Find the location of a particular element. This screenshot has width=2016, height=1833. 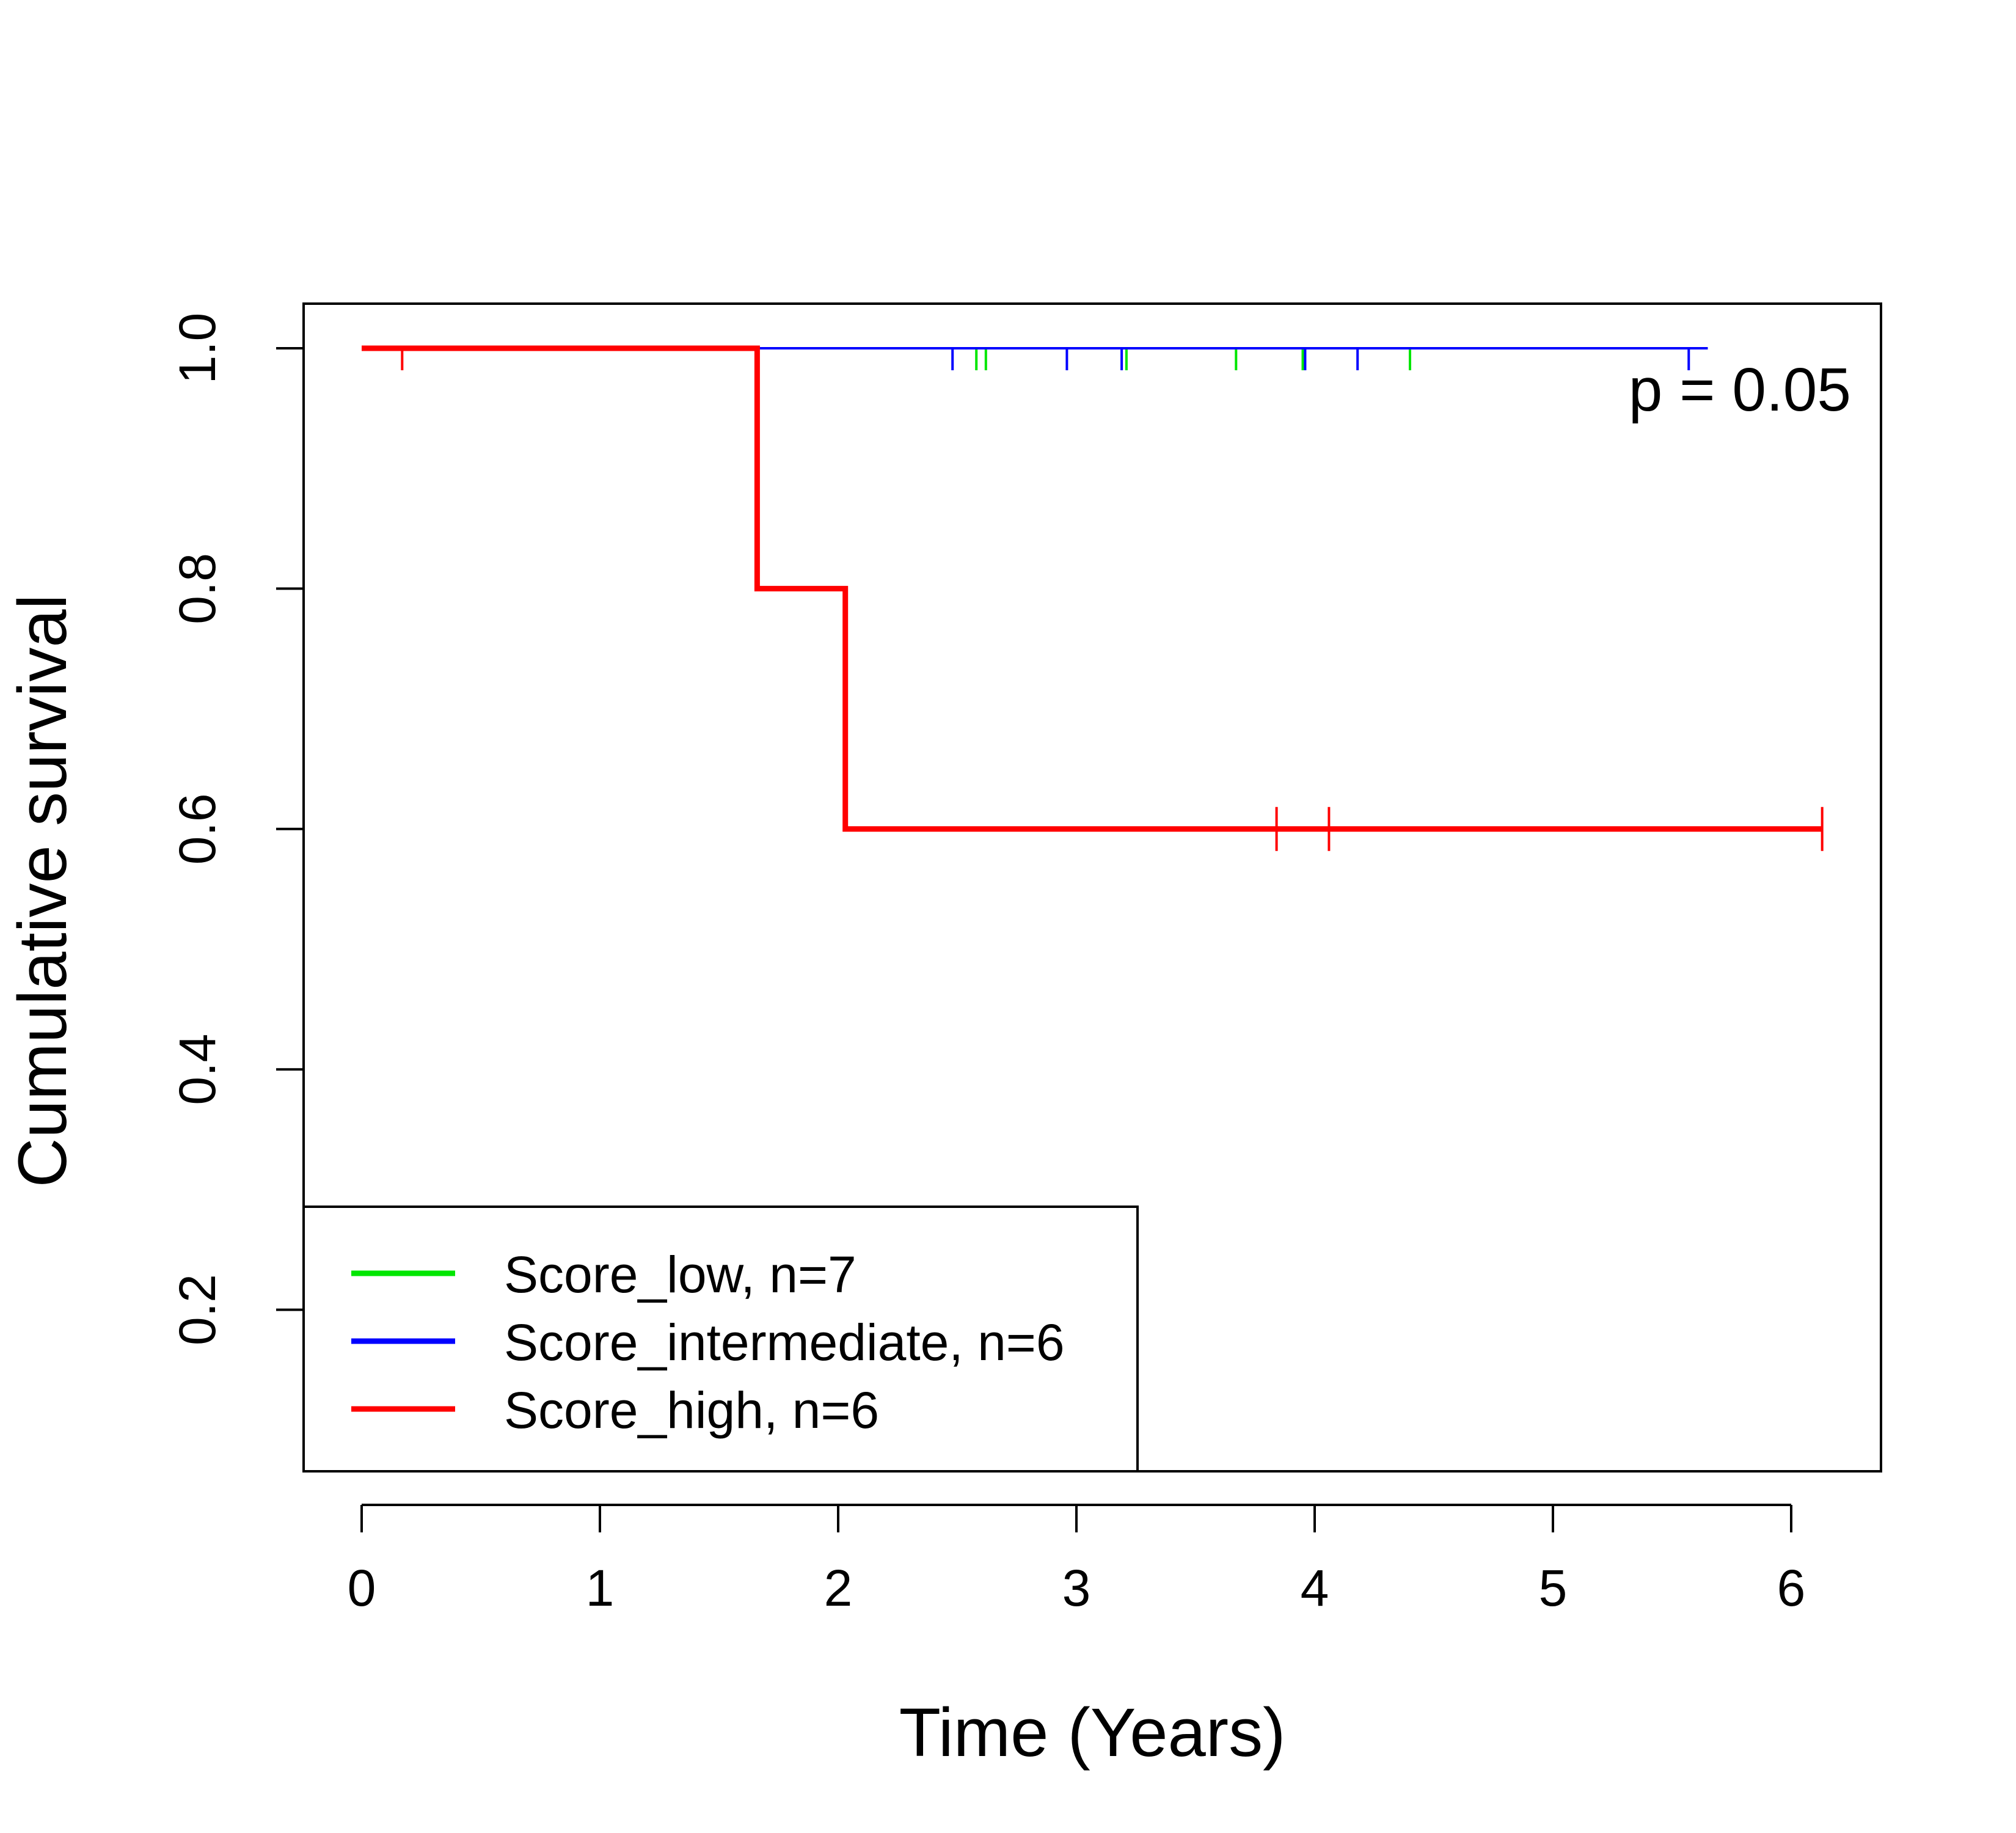

legend-label-high: Score_high, n=6 is located at coordinates (692, 1410).